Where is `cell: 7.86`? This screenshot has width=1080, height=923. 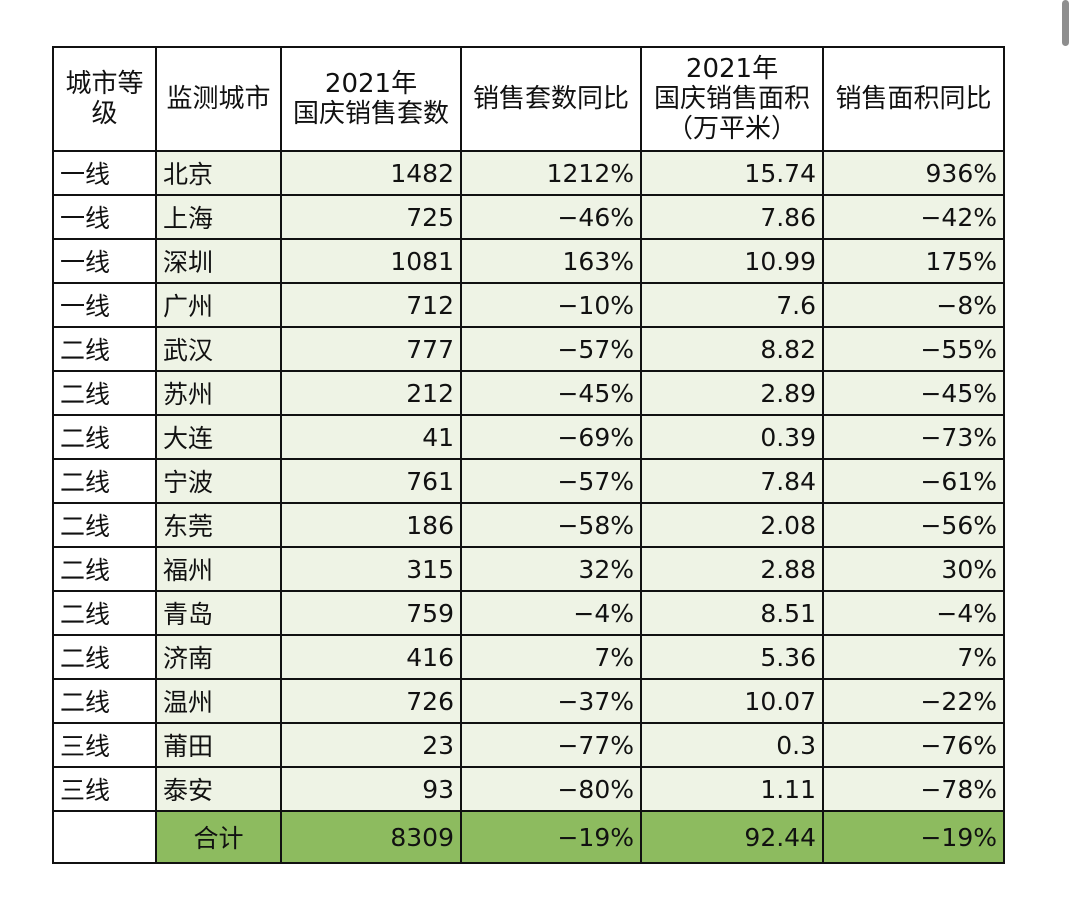
cell: 7.86 is located at coordinates (732, 217).